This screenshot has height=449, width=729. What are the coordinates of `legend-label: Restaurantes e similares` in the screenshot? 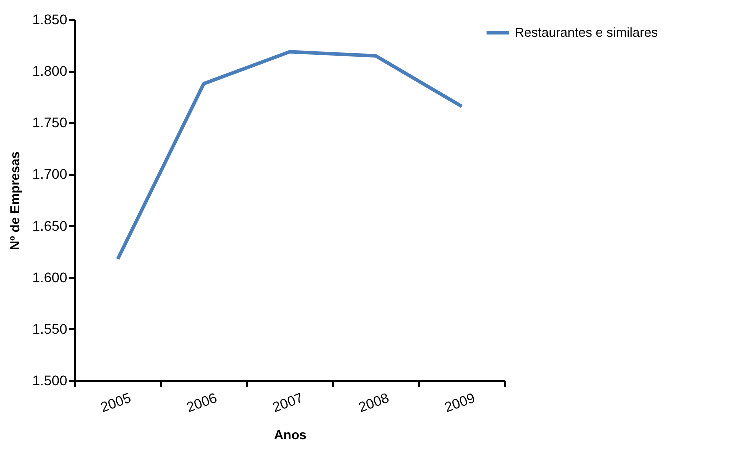 It's located at (587, 32).